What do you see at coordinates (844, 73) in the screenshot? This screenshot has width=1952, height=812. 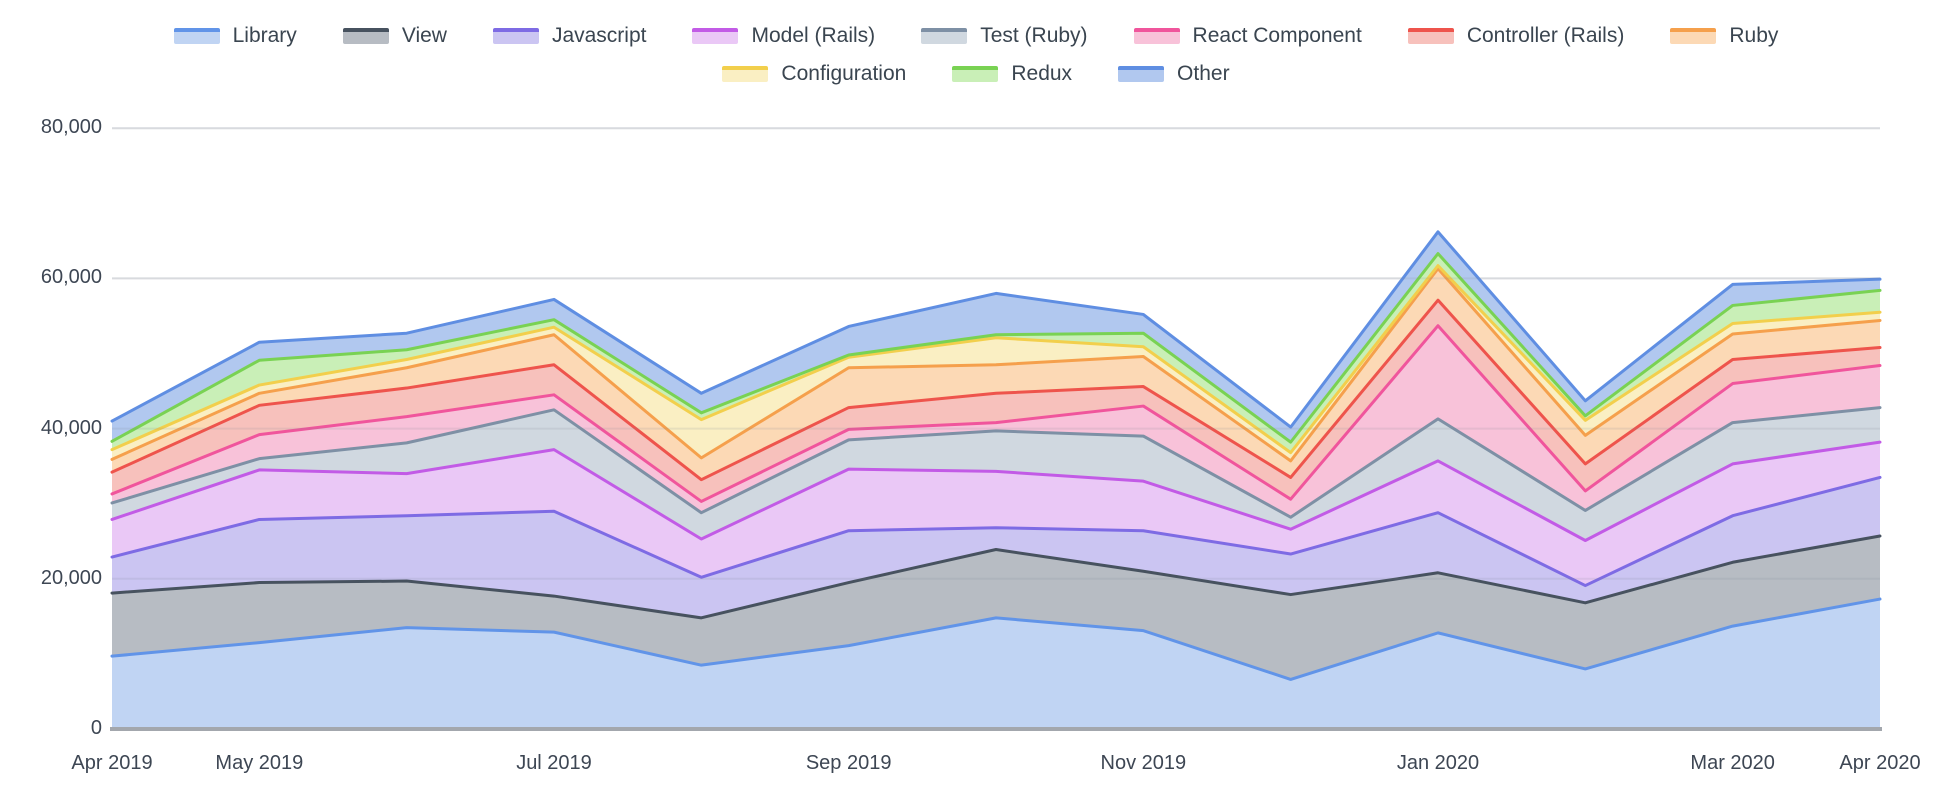 I see `legend-label: Configuration` at bounding box center [844, 73].